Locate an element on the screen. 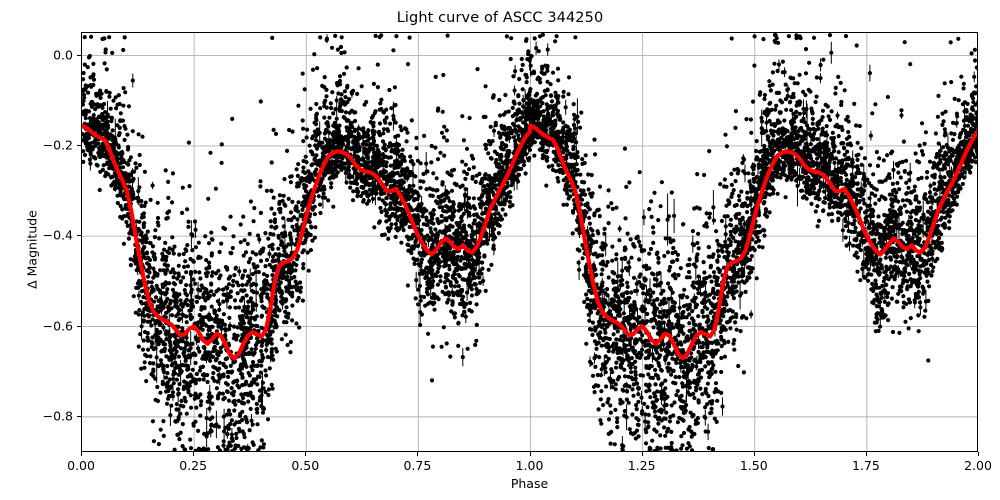 This screenshot has height=500, width=1000. x-tick-label: 1.00 is located at coordinates (529, 465).